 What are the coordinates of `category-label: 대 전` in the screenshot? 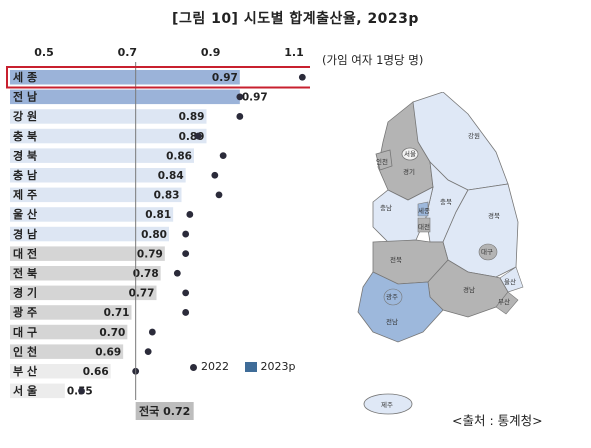 It's located at (25, 253).